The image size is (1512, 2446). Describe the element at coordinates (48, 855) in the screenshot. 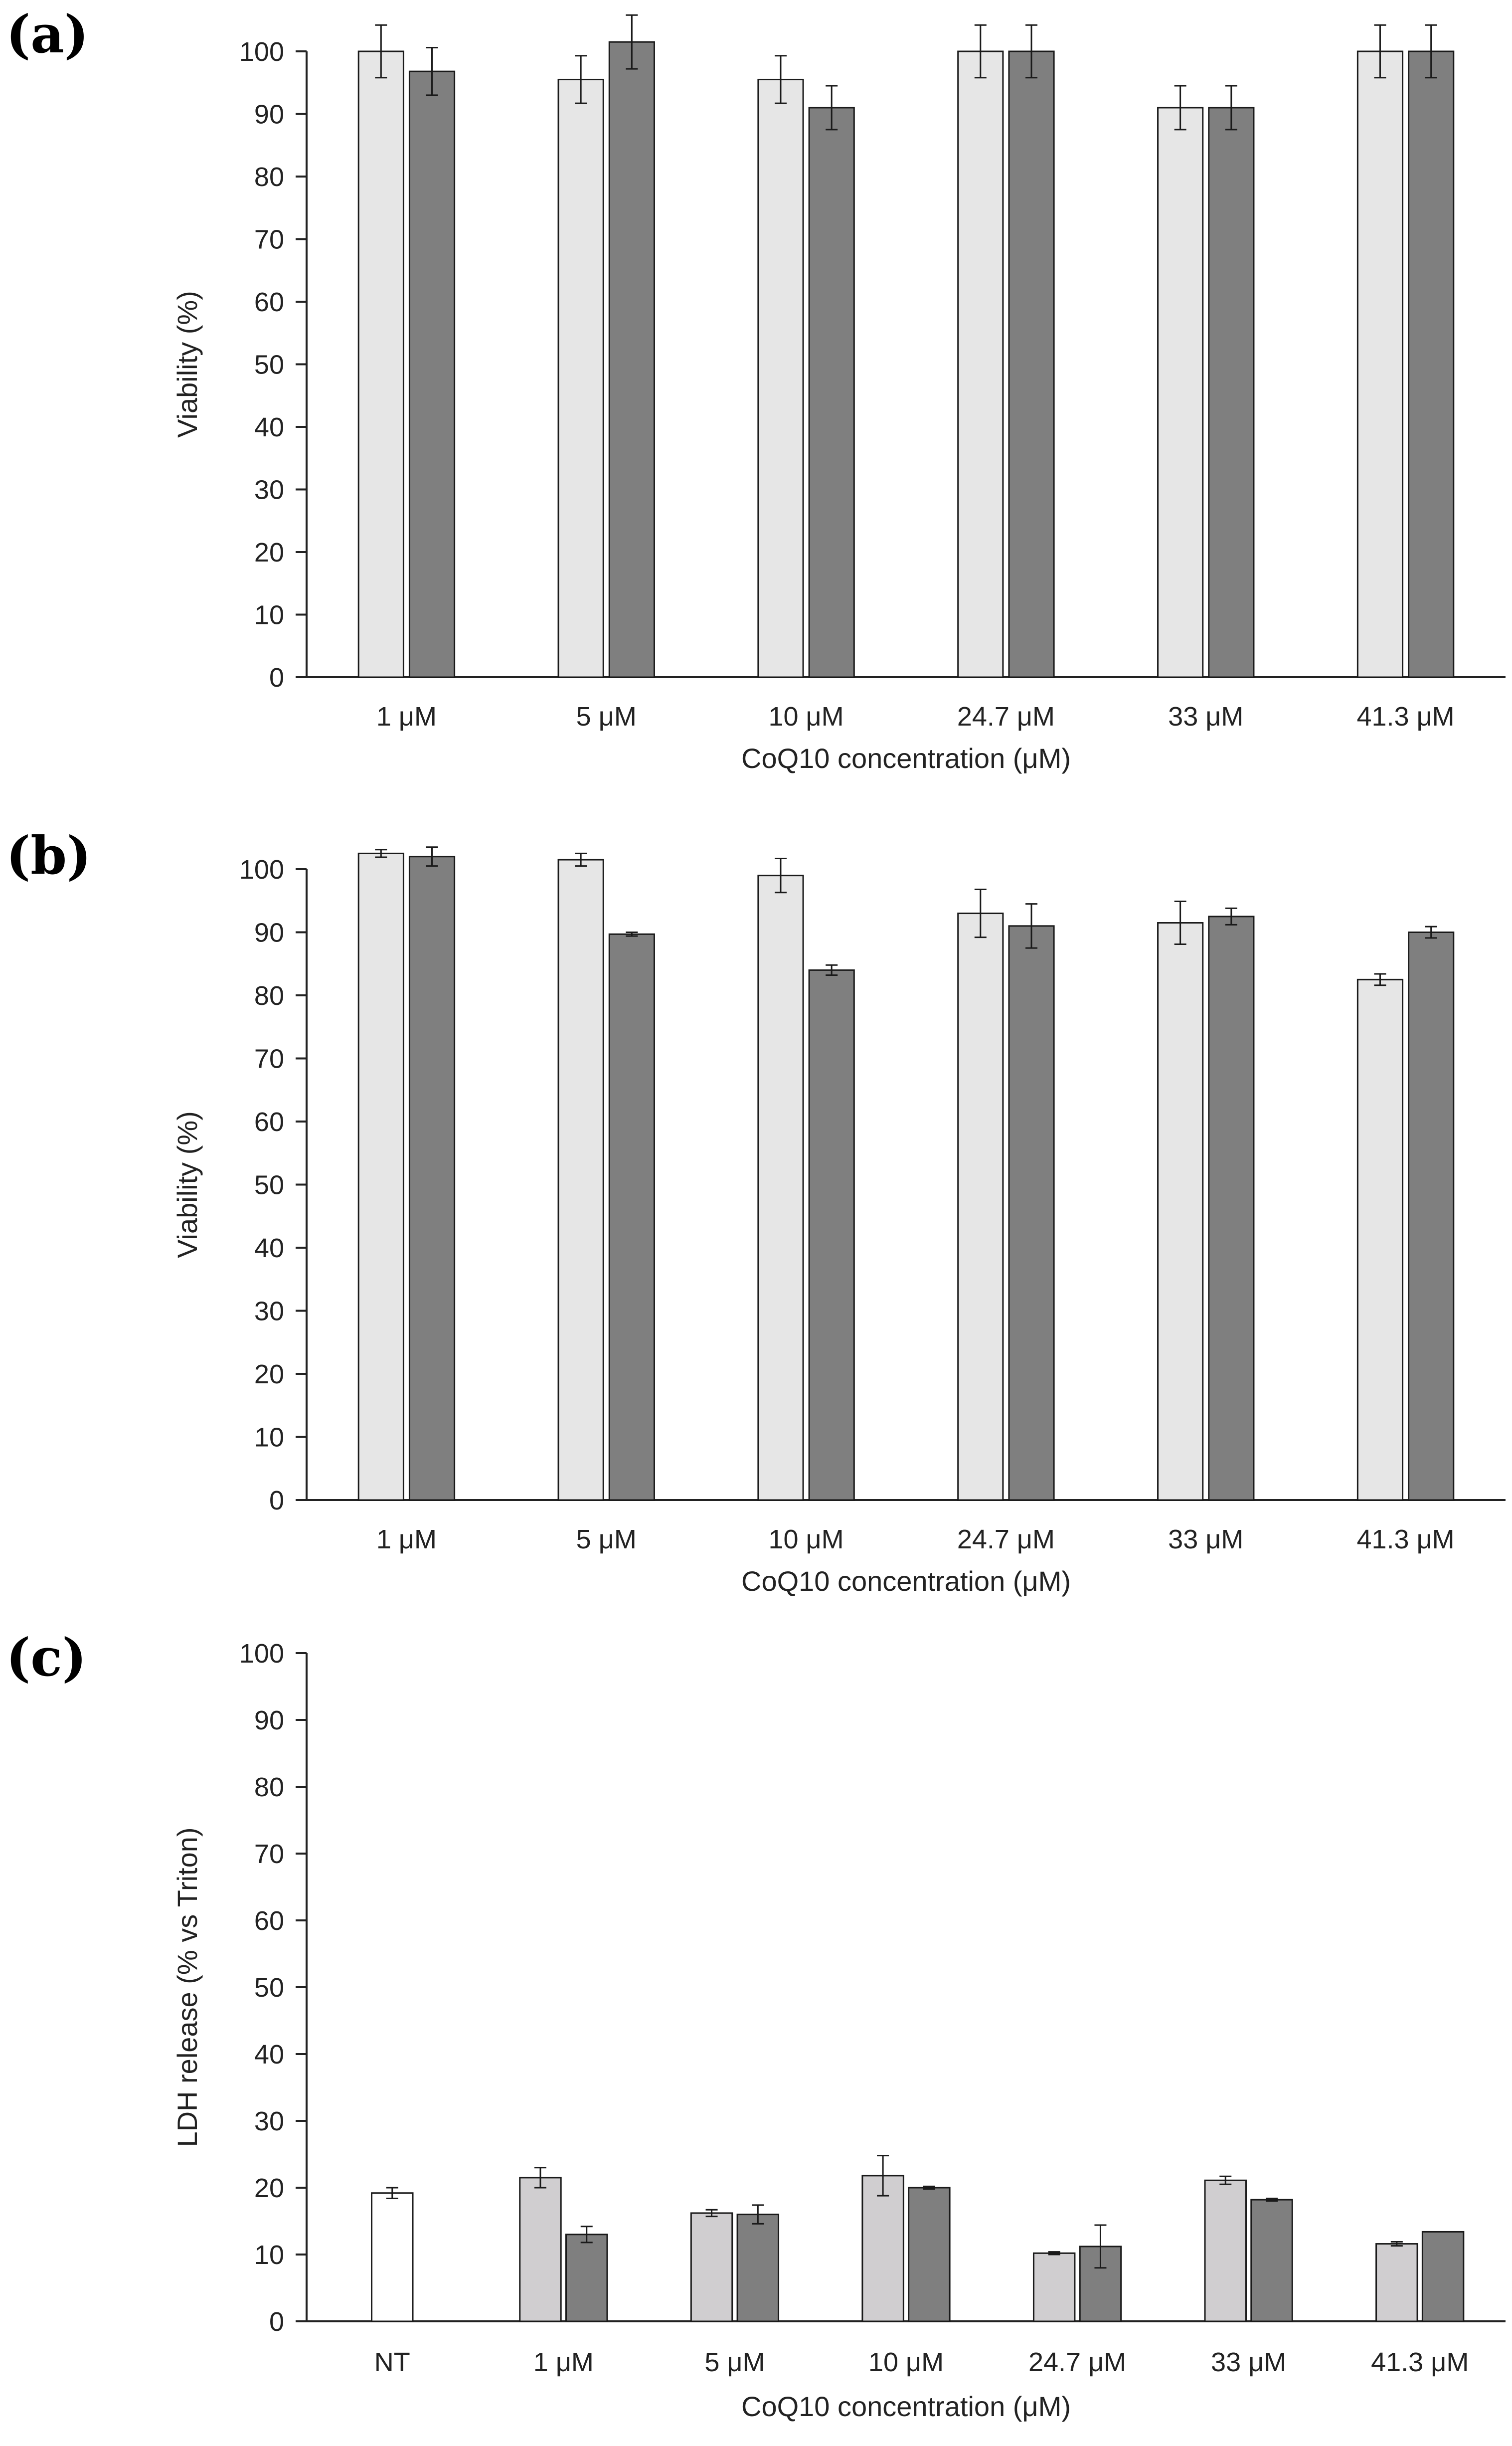

I see `panel-label: (b)` at that location.